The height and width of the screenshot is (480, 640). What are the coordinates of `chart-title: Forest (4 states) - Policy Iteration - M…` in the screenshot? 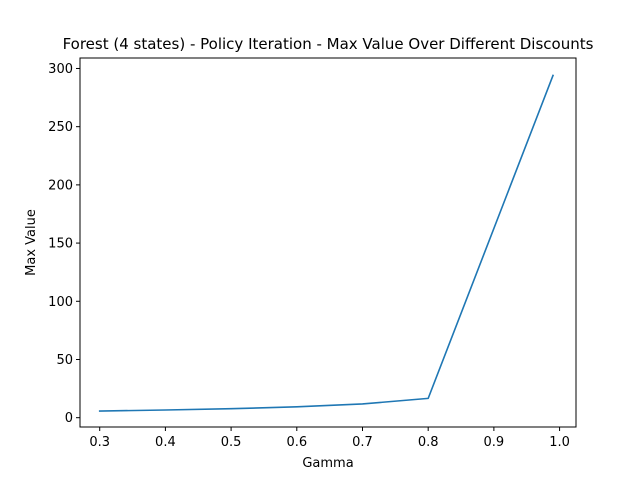 It's located at (328, 44).